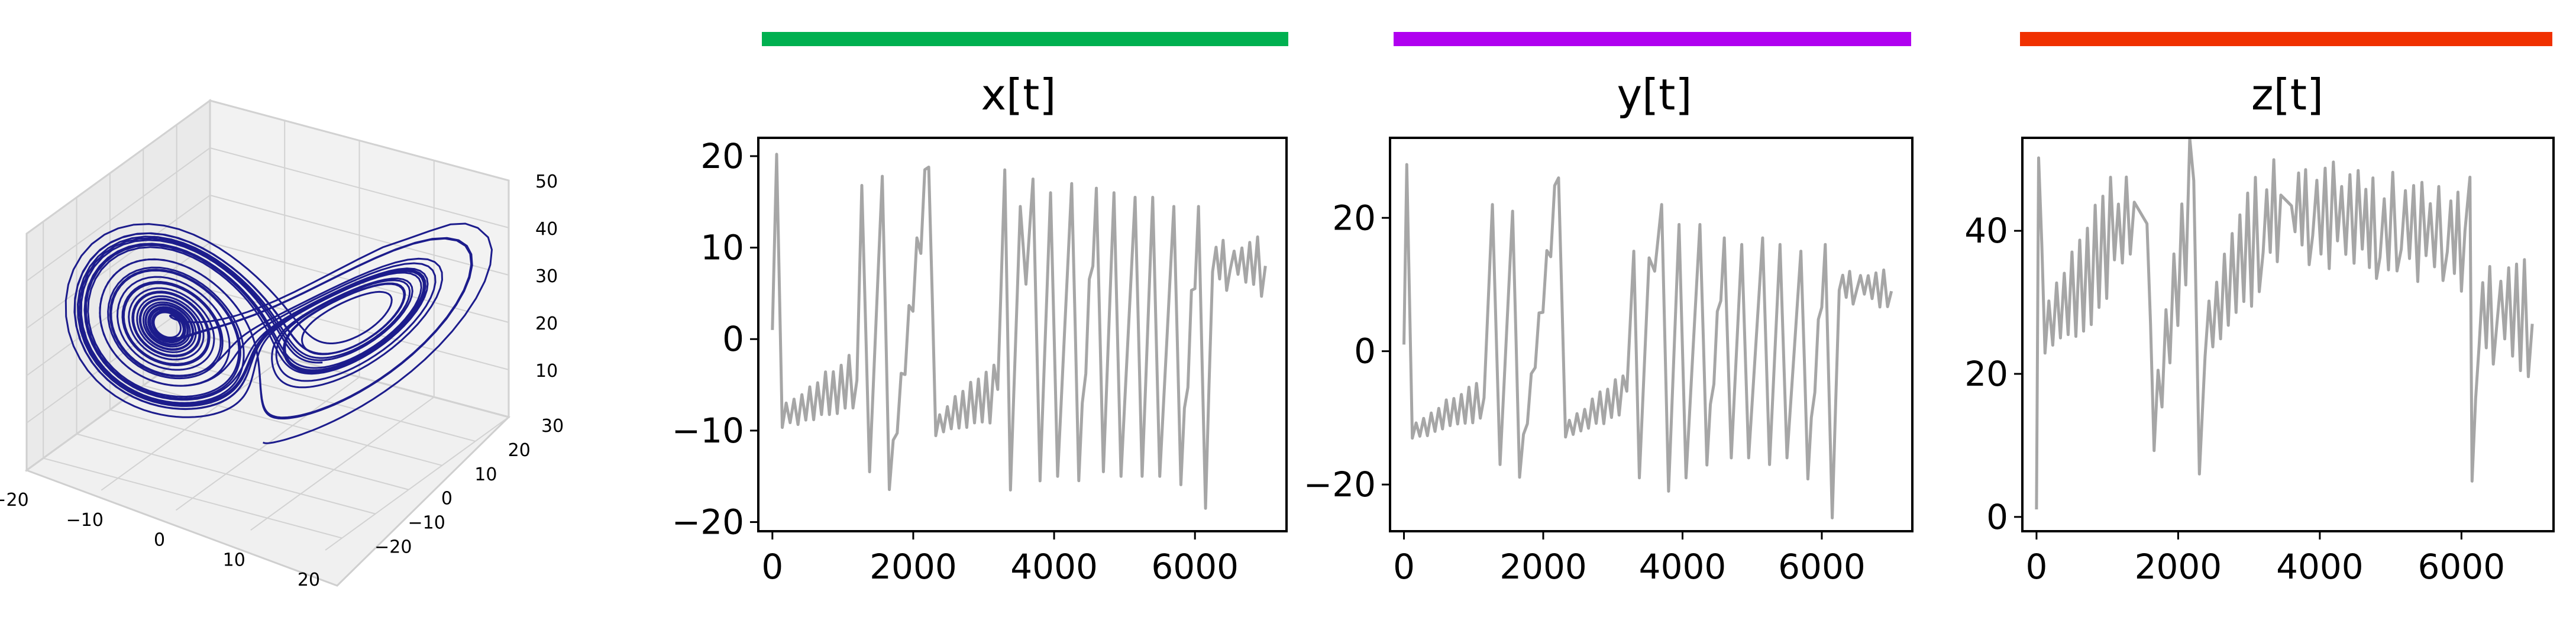  I want to click on y-axes-frame, so click(1651, 335).